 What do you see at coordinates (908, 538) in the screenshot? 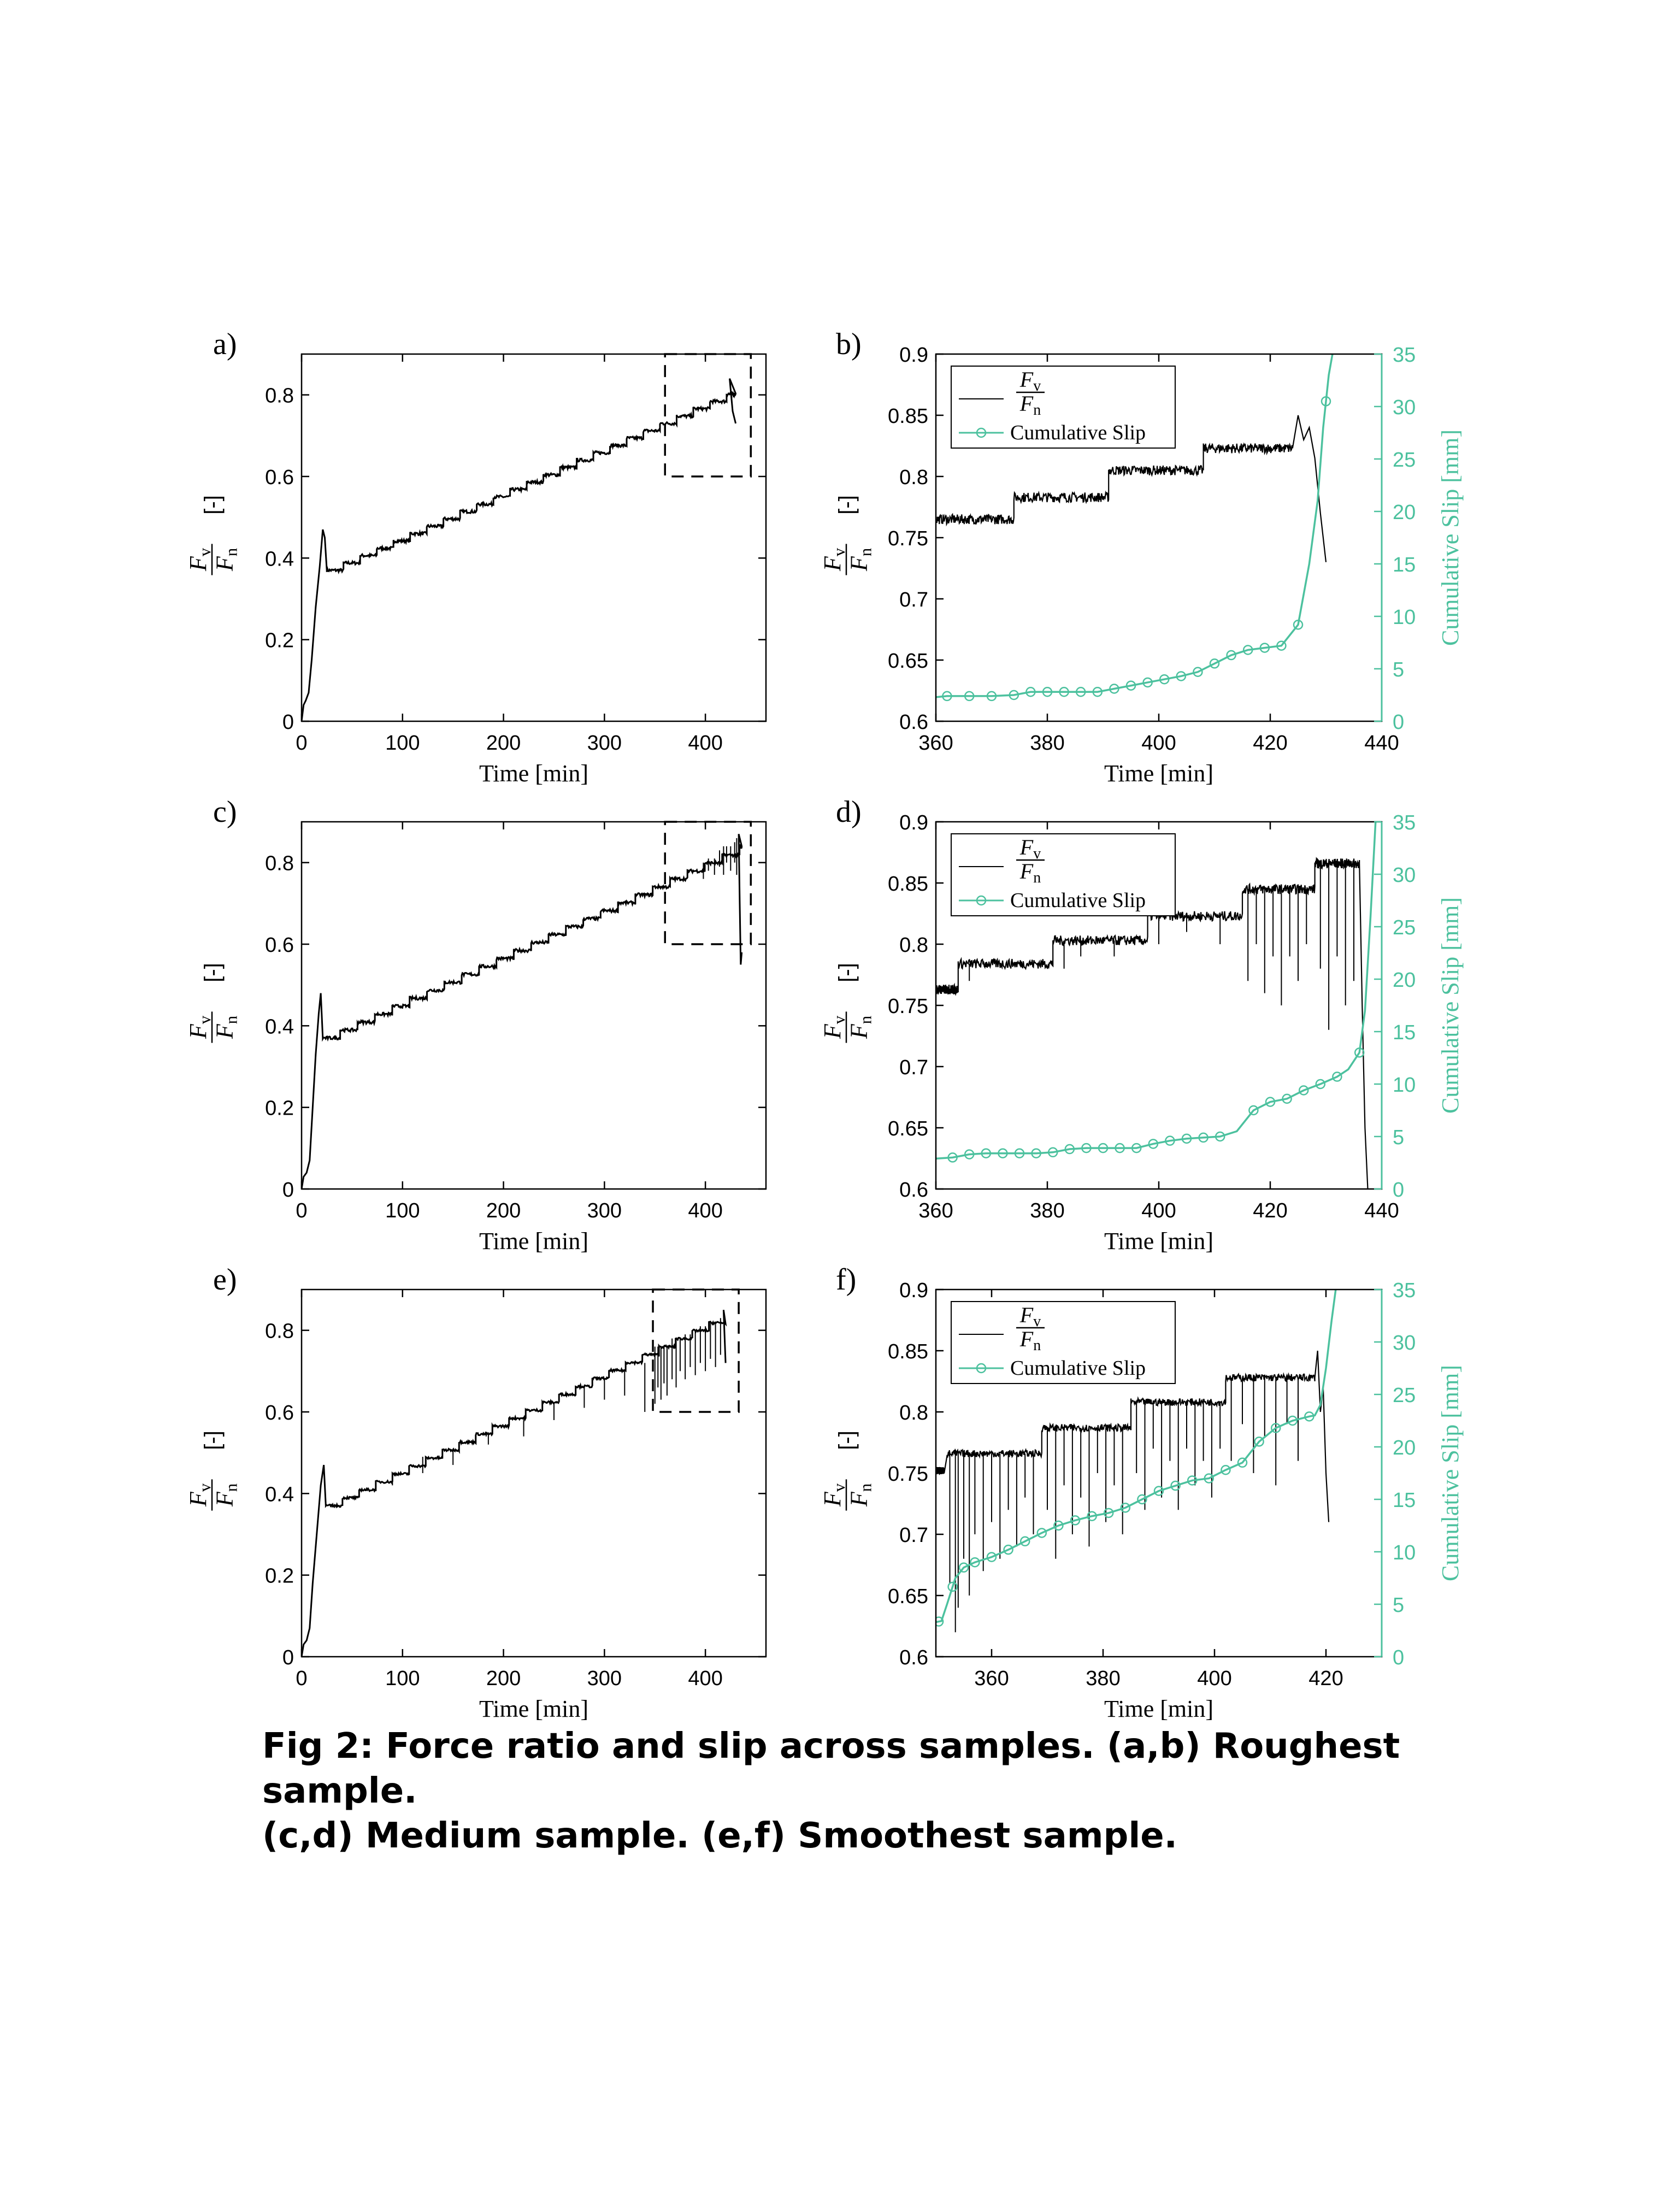
I see `y-tick-label-b-3: 0.75` at bounding box center [908, 538].